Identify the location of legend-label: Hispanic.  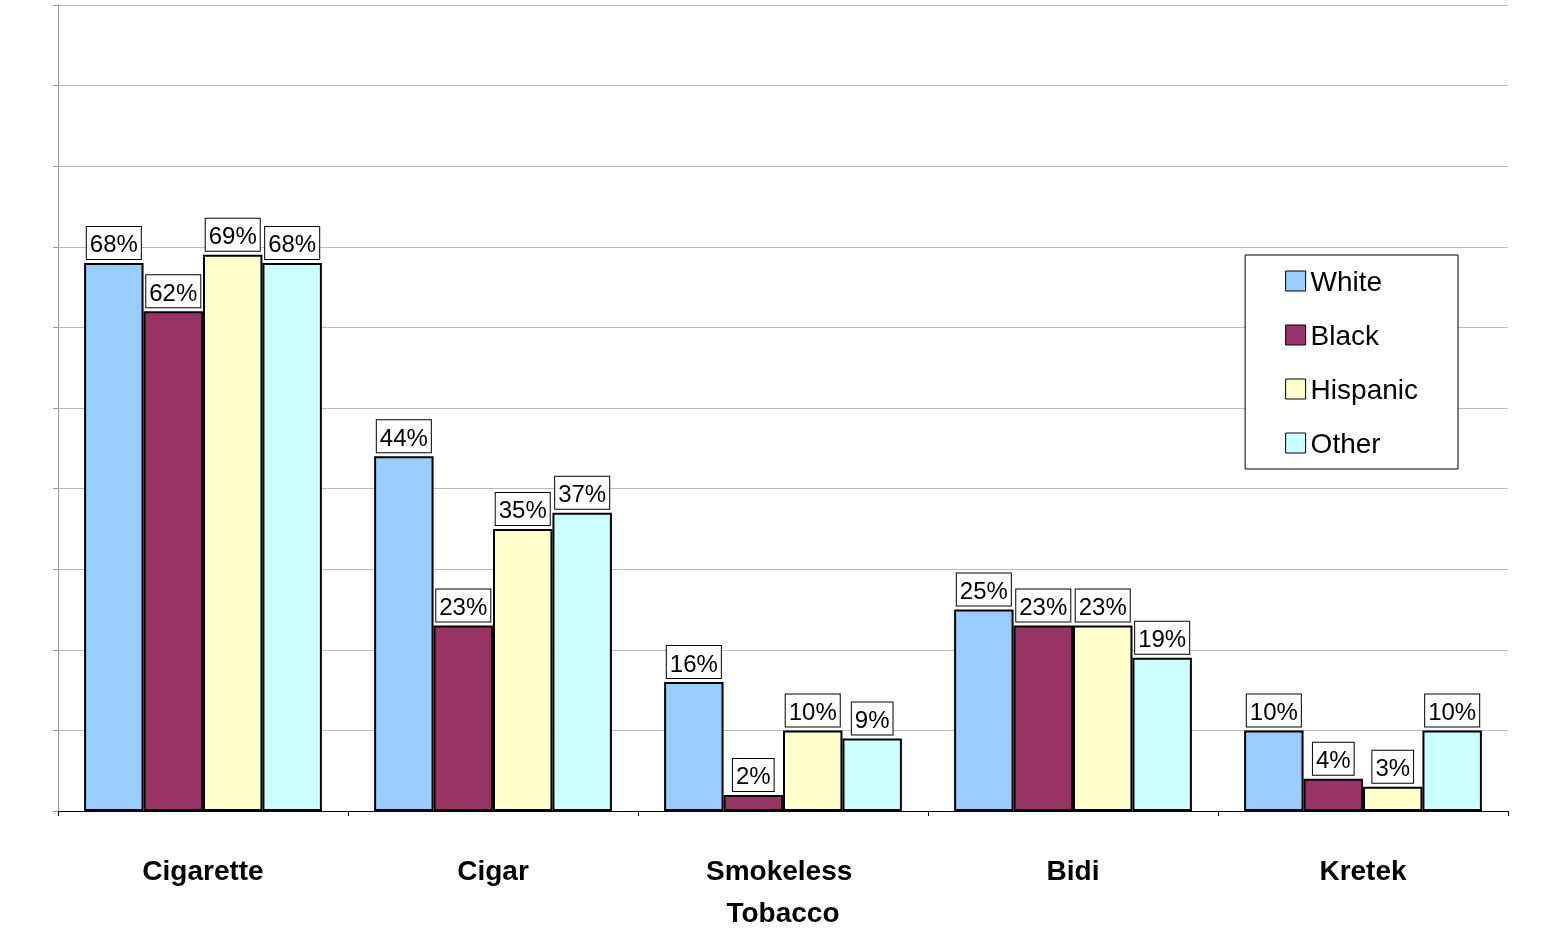
(1364, 389).